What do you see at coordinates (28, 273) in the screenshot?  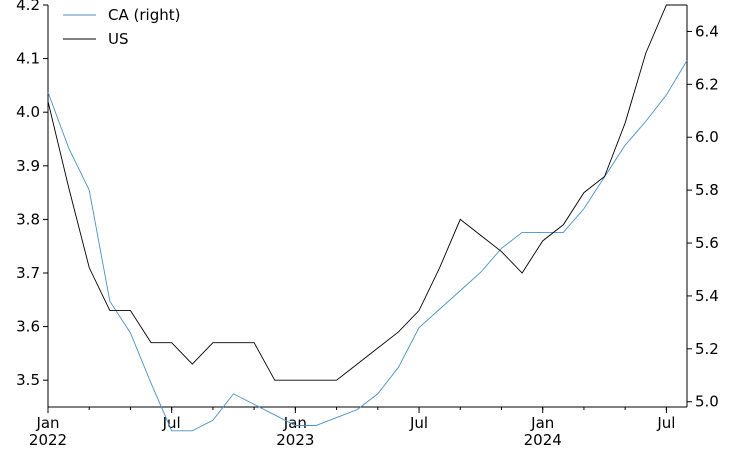 I see `left-tick-label: 3.7` at bounding box center [28, 273].